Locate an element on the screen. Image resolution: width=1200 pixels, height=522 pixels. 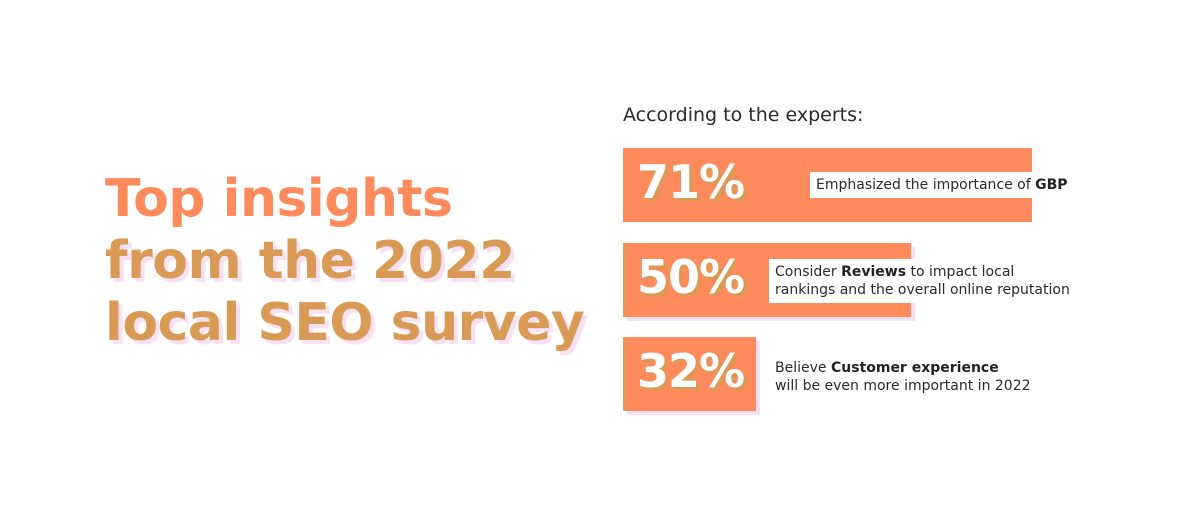
stat-label-emphasis: Customer experience is located at coordinates (914, 368).